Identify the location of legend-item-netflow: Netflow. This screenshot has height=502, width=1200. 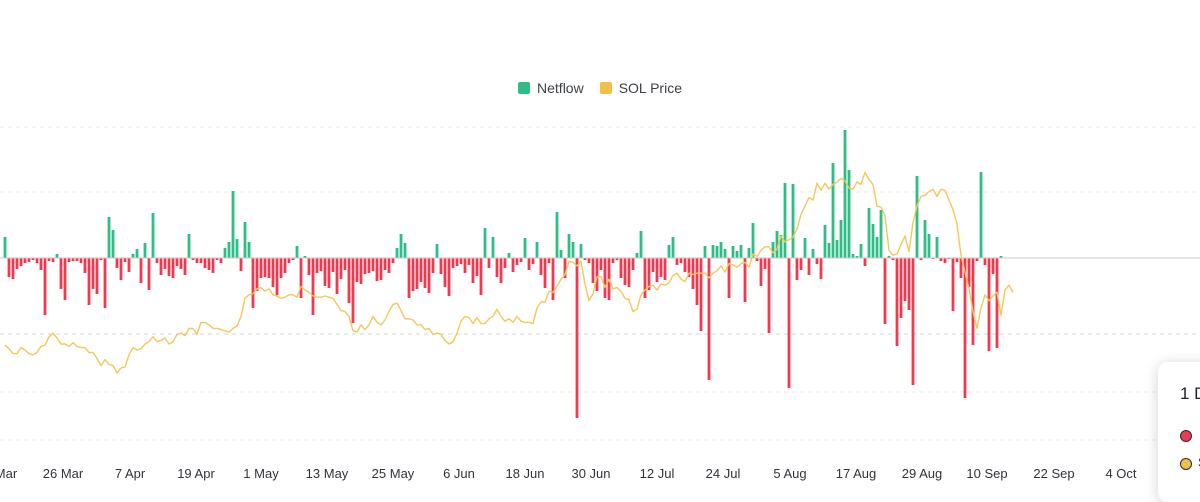
(551, 88).